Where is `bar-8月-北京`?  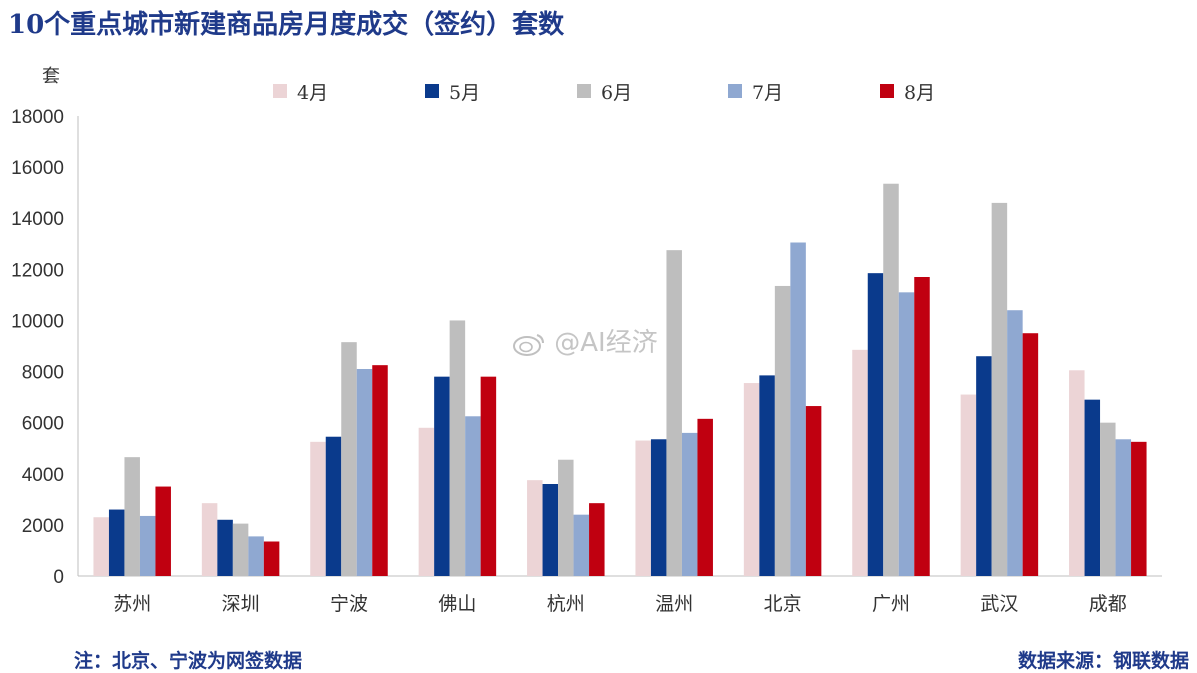
bar-8月-北京 is located at coordinates (813, 491).